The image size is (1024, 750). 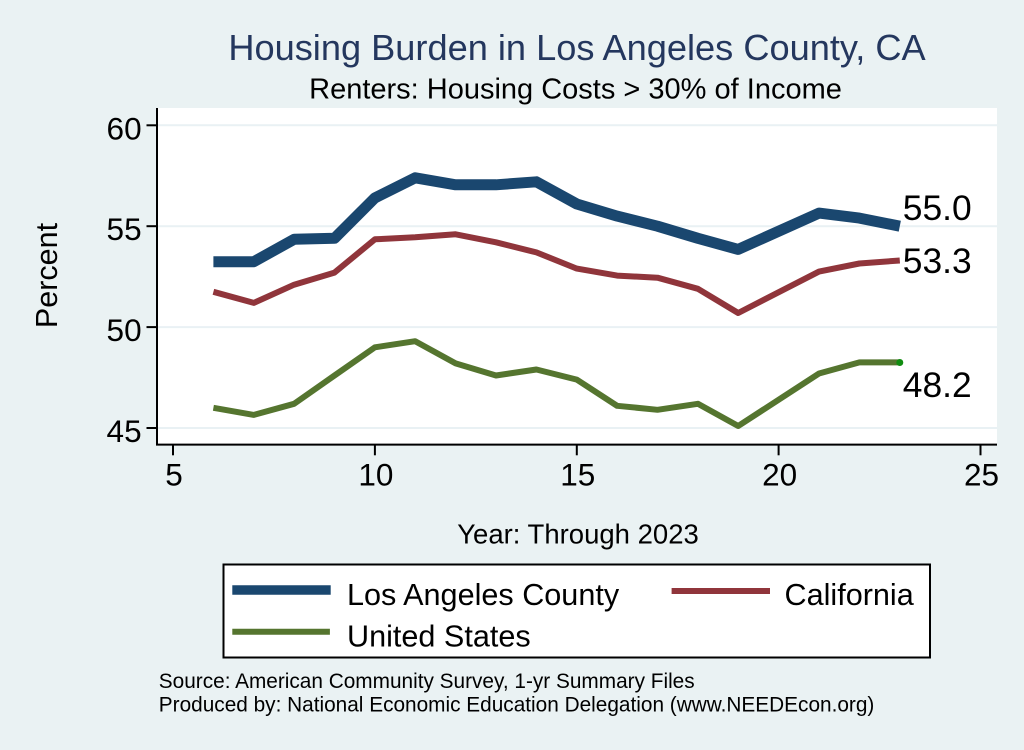 What do you see at coordinates (577, 475) in the screenshot?
I see `svg-text: 15` at bounding box center [577, 475].